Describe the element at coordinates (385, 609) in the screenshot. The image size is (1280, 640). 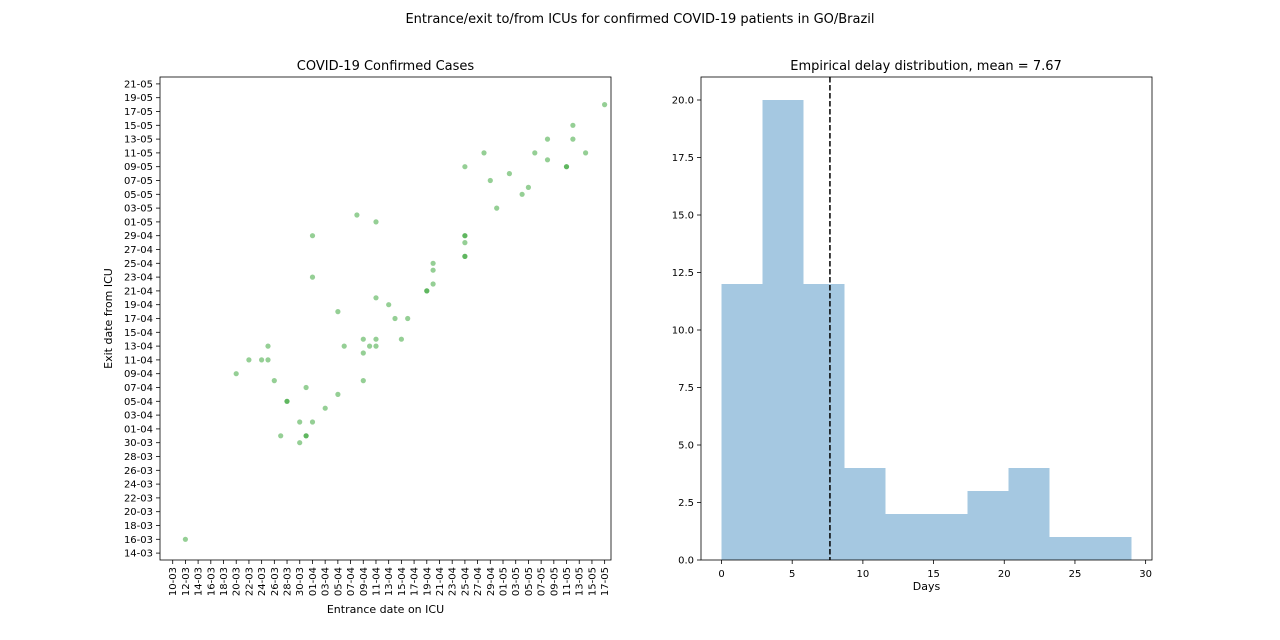
I see `scatter-x-axis-label: Entrance date on ICU` at that location.